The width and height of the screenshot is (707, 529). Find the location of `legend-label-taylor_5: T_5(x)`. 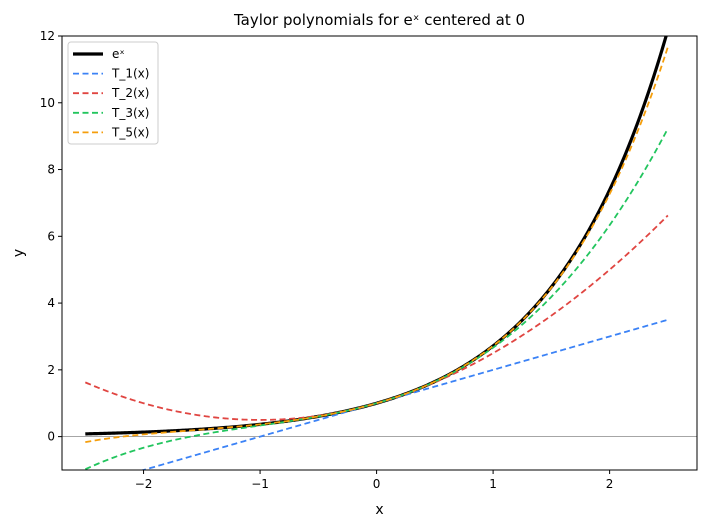

legend-label-taylor_5: T_5(x) is located at coordinates (130, 132).